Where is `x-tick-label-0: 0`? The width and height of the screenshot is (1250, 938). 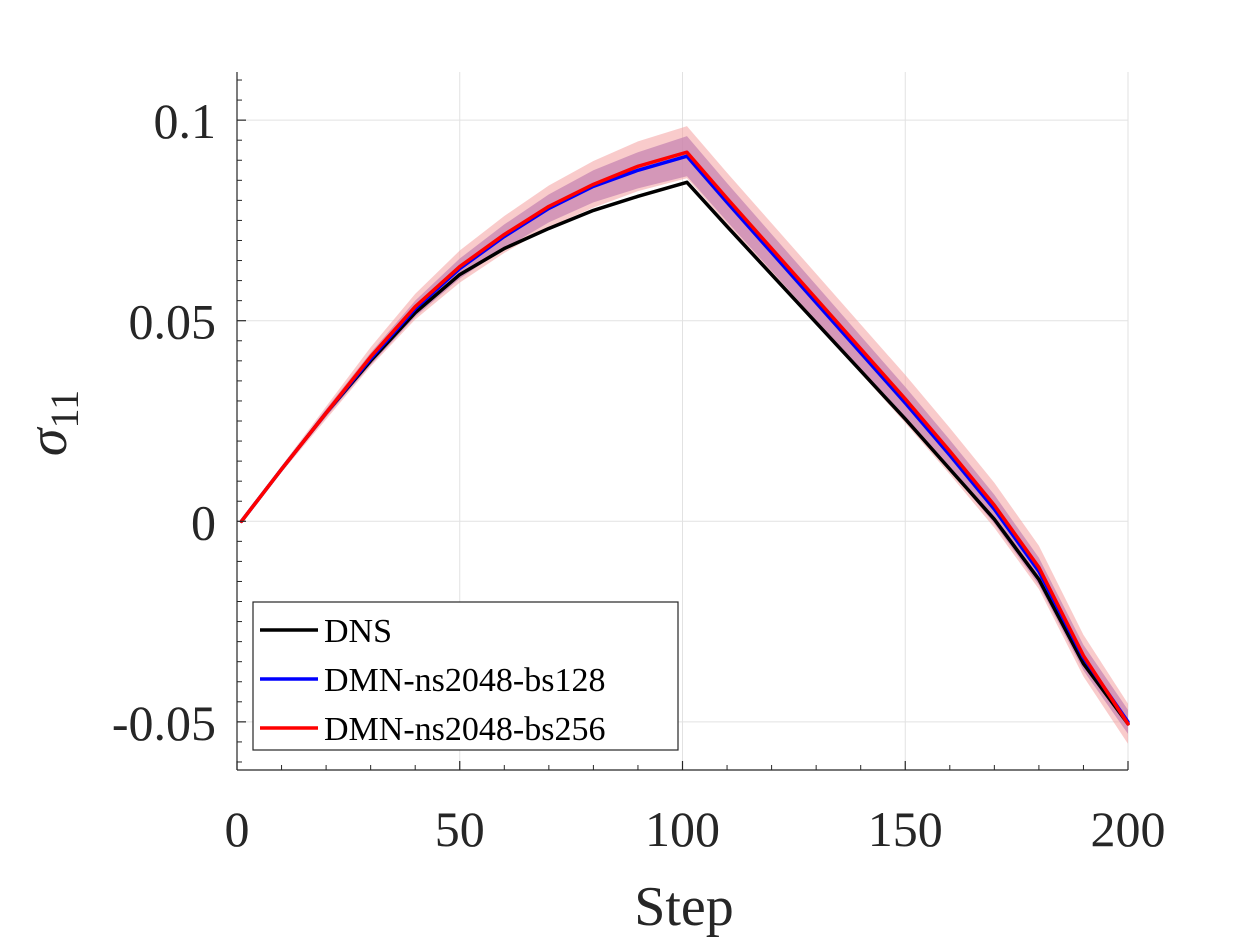 x-tick-label-0: 0 is located at coordinates (237, 829).